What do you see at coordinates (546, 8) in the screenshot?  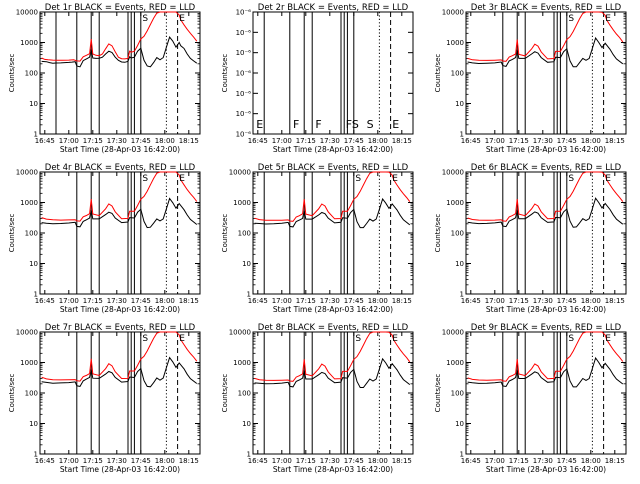 I see `panel-title: Det 3r BLACK = Events, RED = LLD` at bounding box center [546, 8].